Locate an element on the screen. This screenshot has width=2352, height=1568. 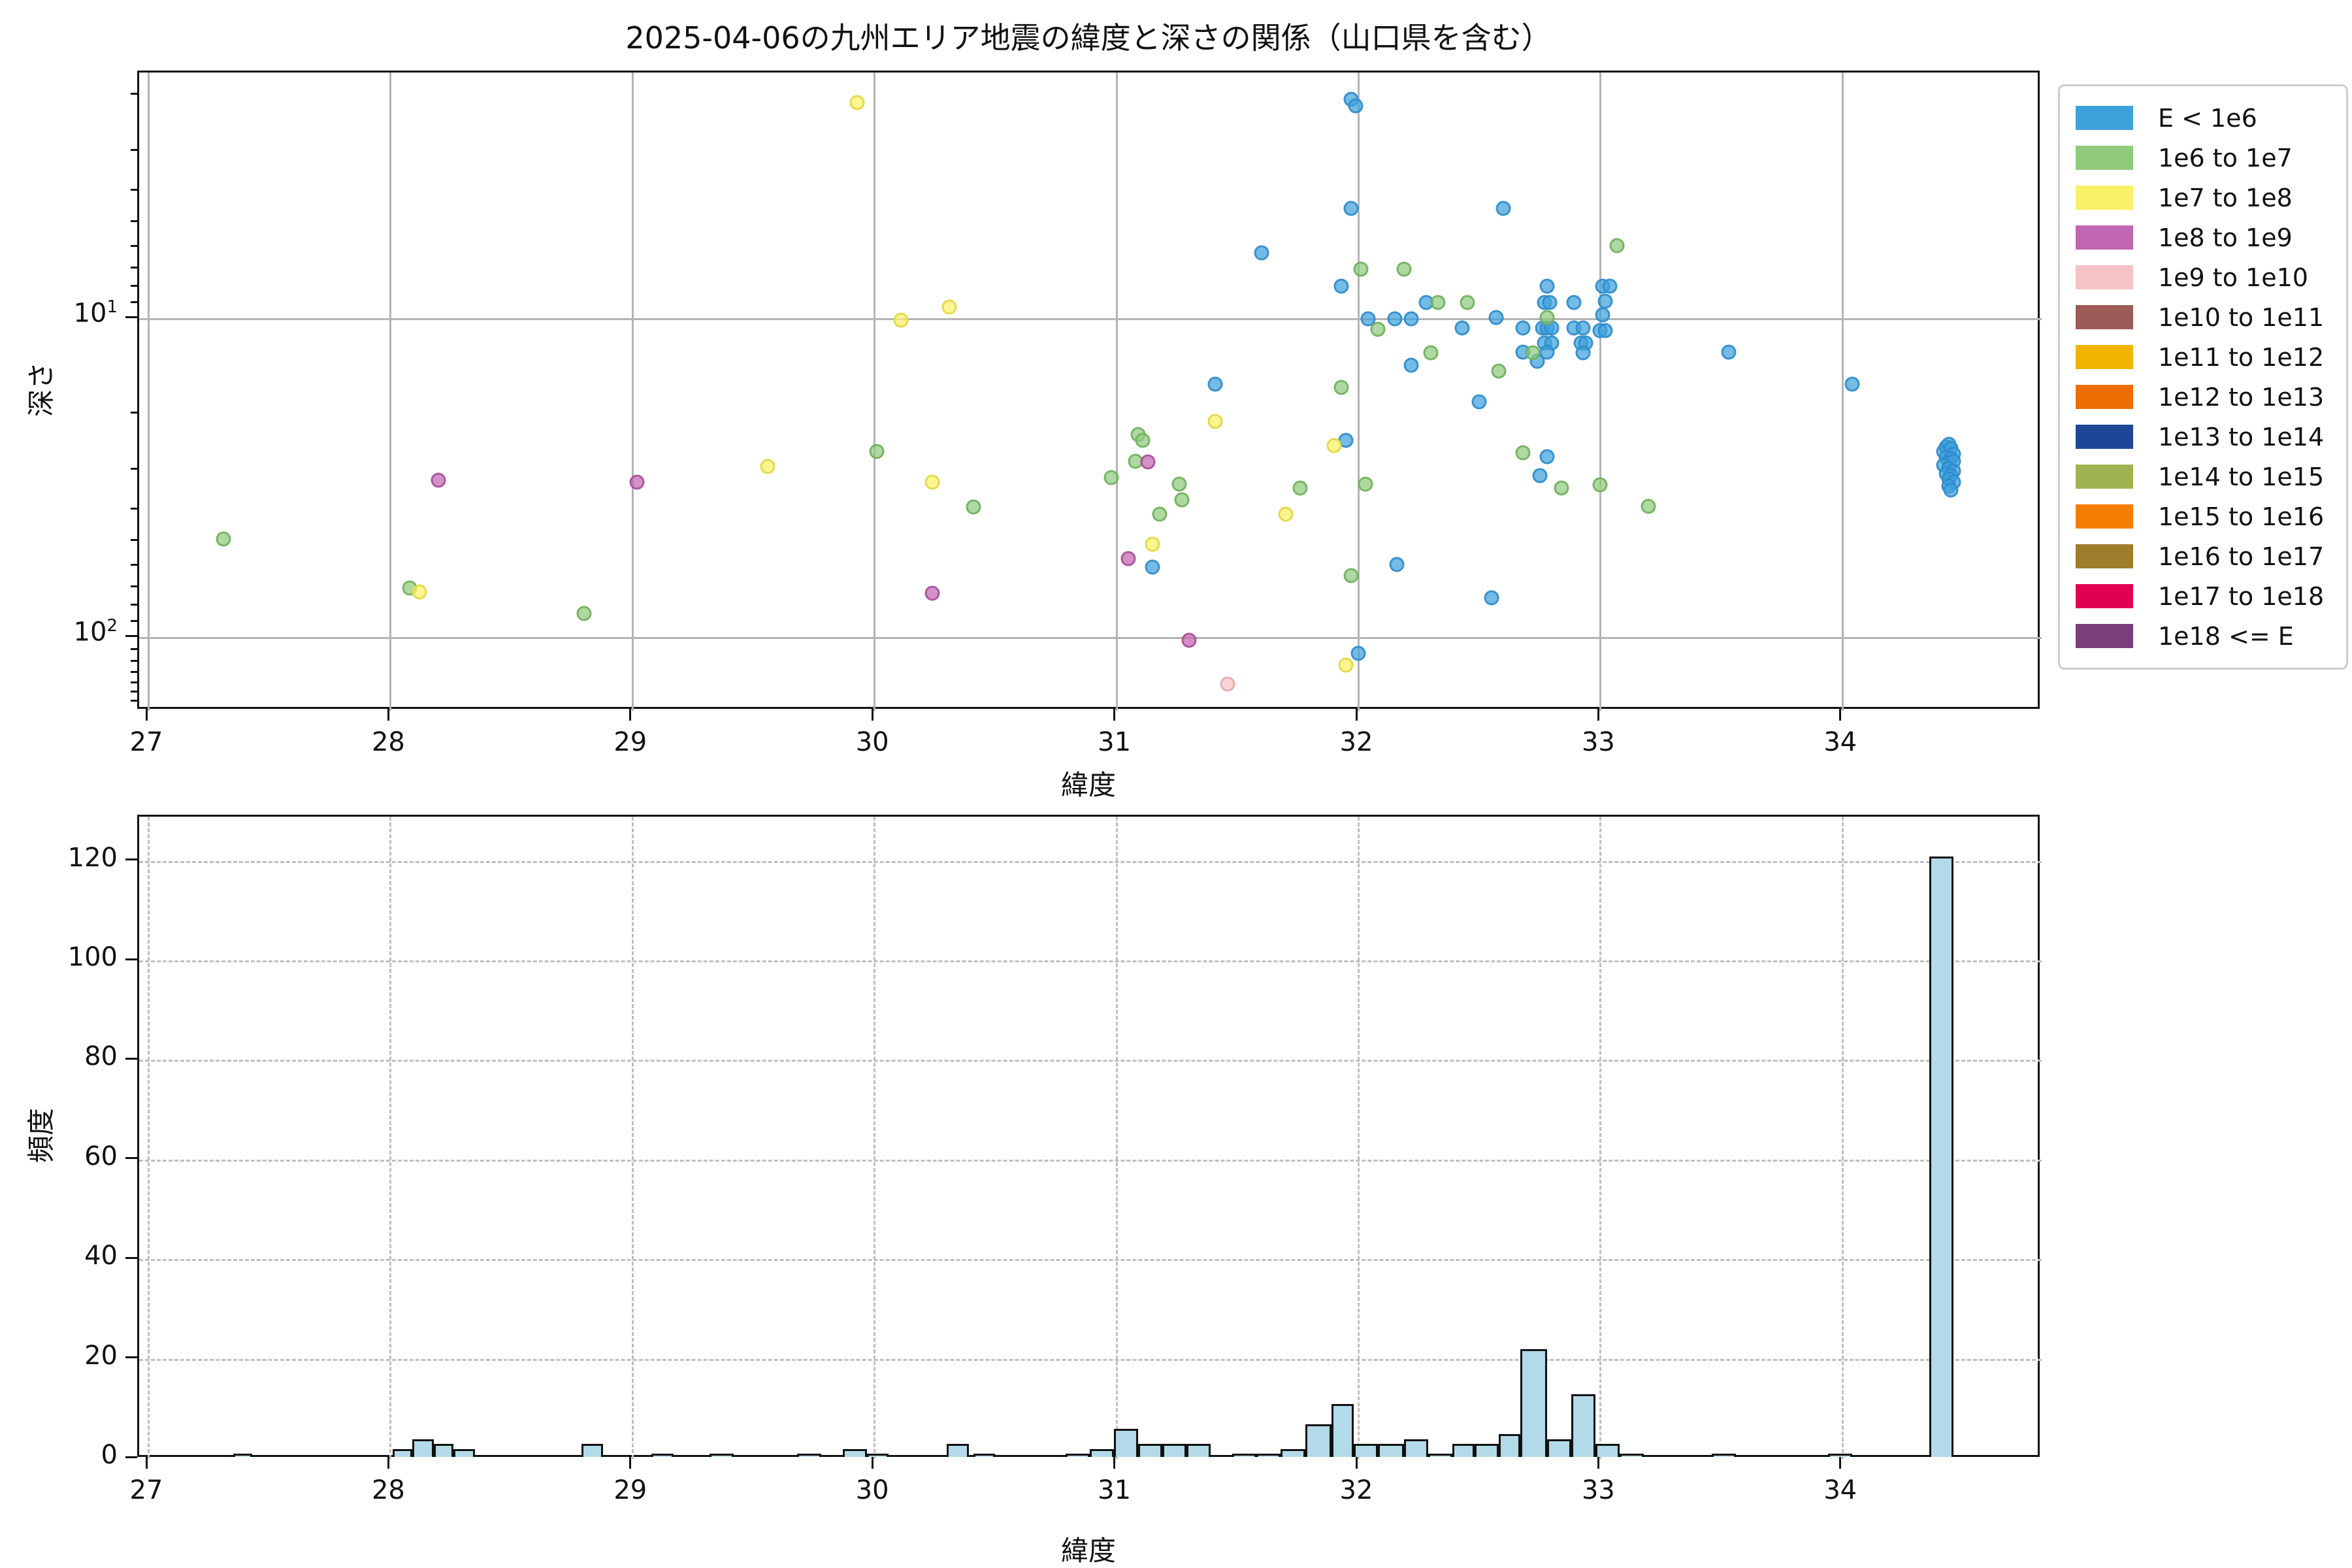
histogram-ytick-label: 80 is located at coordinates (101, 1056).